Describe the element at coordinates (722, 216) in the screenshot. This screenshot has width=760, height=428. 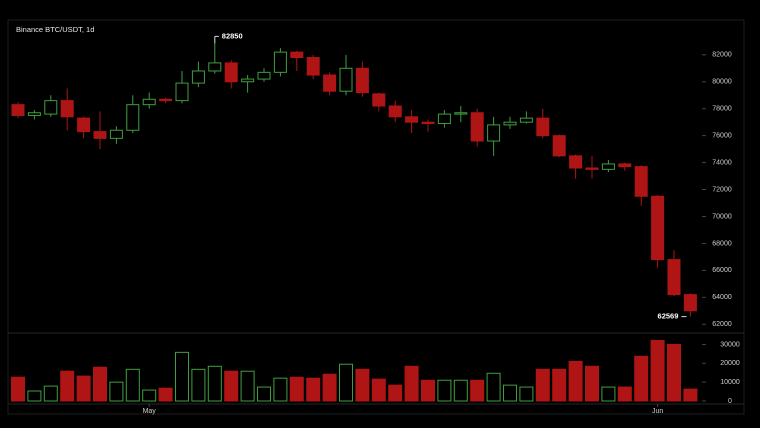
I see `y-tick-label: 70000` at that location.